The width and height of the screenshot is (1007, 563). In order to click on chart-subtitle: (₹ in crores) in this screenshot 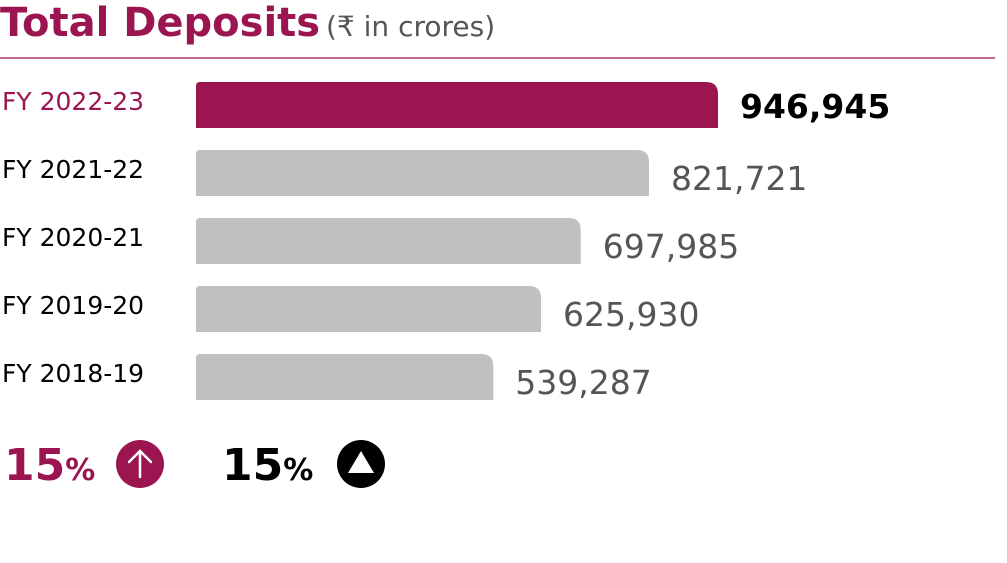, I will do `click(410, 26)`.